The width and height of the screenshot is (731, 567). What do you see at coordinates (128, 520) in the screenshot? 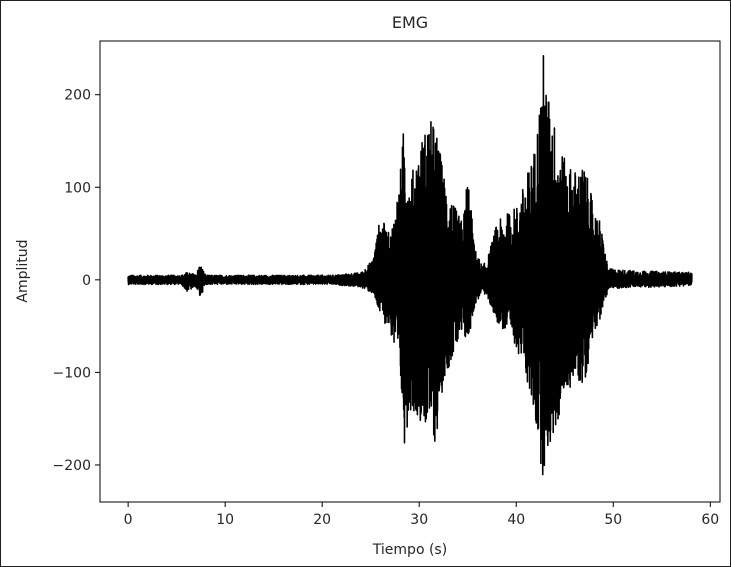
I see `x-tick-label: 0` at bounding box center [128, 520].